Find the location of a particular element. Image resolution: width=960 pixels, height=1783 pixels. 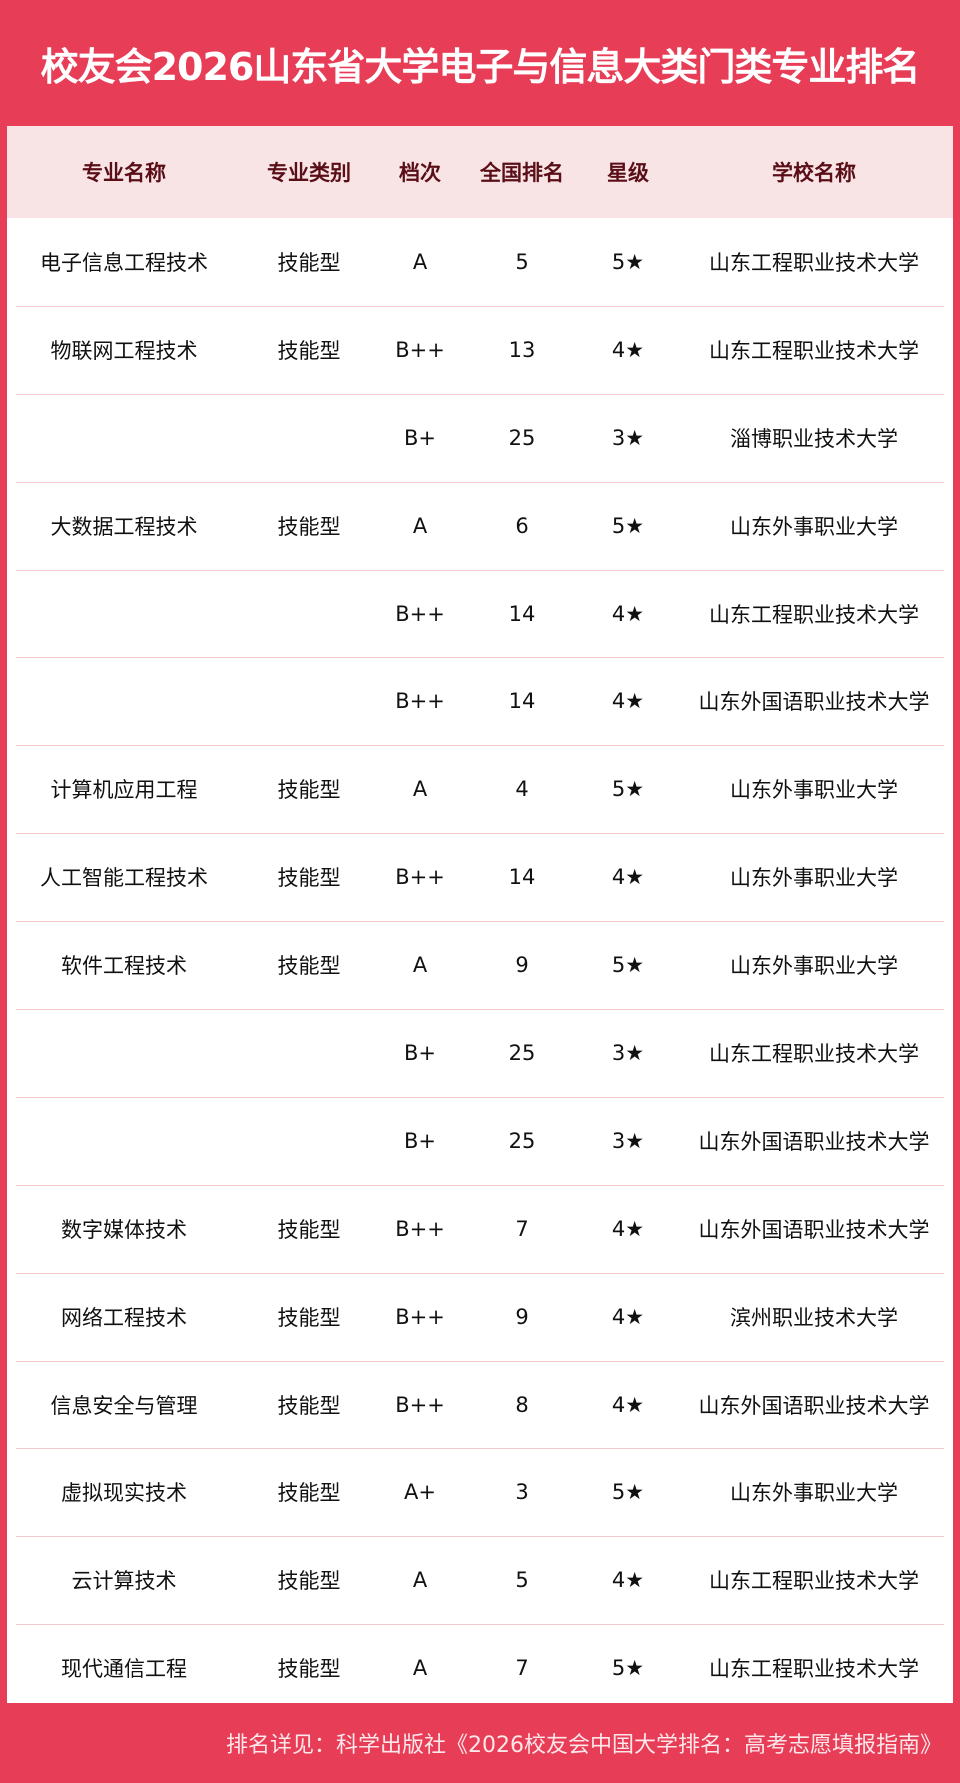

cell-major: 计算机应用工程 is located at coordinates (124, 790).